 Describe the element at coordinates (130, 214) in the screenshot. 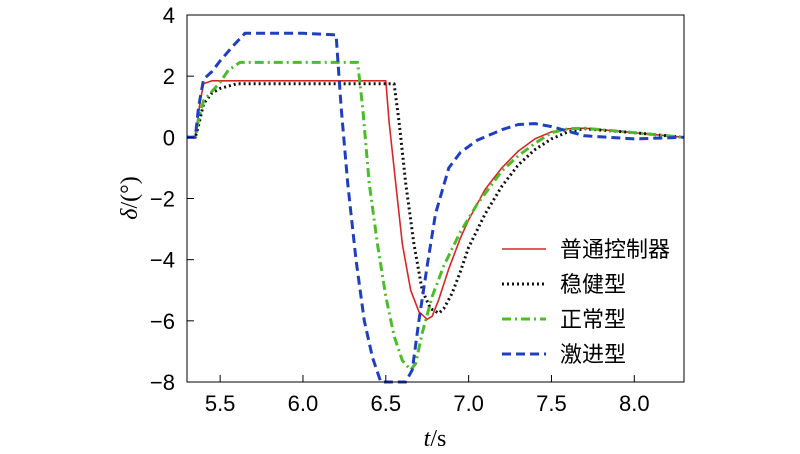

I see `y-axis-label-italic: δ` at that location.